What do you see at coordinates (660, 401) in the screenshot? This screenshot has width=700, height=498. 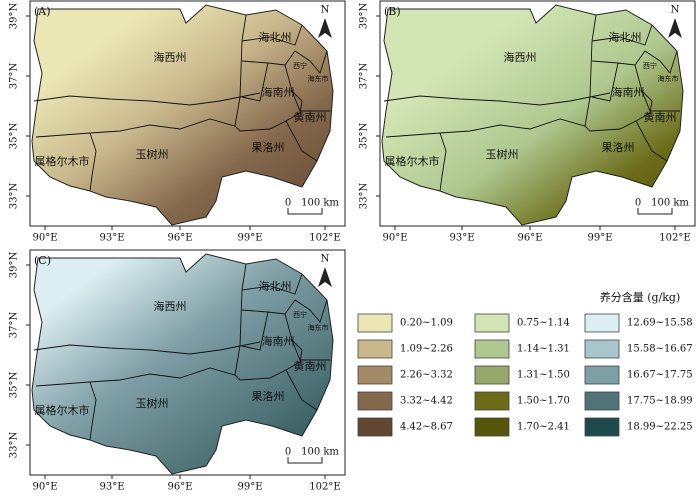 I see `legend-label: 17.75~18.99` at bounding box center [660, 401].